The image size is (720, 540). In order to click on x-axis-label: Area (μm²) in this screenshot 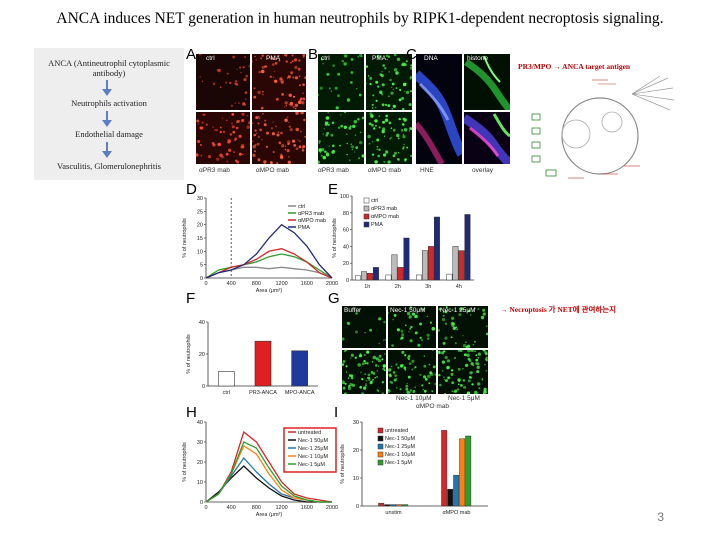, I will do `click(269, 291)`.